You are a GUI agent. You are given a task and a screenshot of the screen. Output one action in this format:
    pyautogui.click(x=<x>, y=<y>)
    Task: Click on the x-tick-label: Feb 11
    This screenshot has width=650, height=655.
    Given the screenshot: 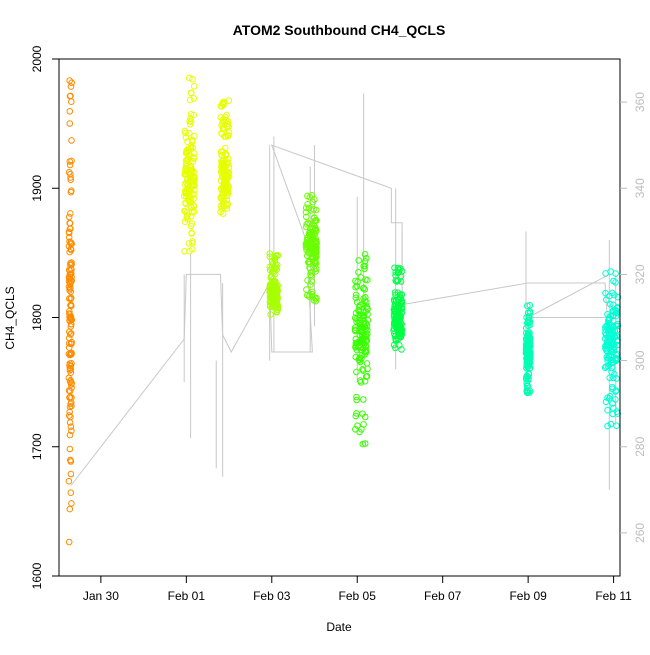 What is the action you would take?
    pyautogui.click(x=613, y=596)
    